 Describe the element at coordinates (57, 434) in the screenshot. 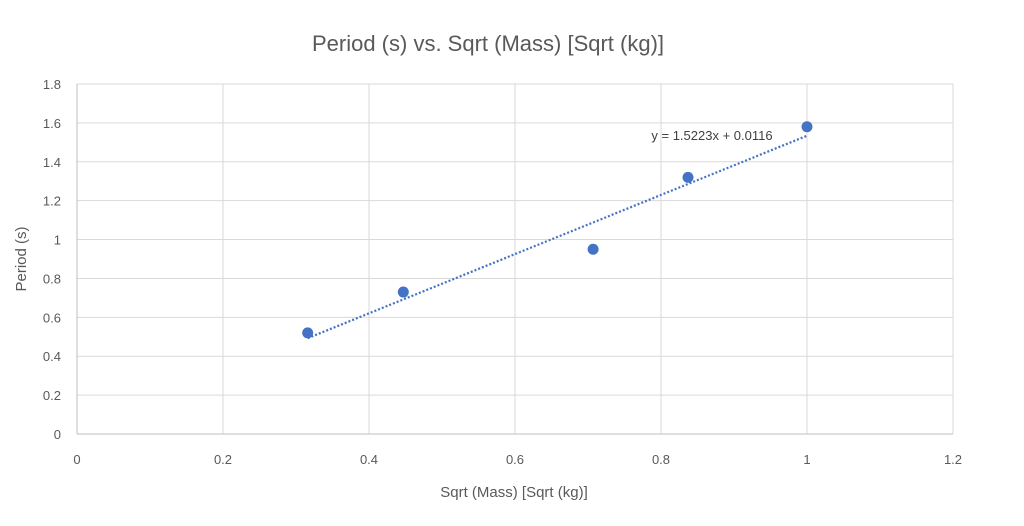

I see `y-tick-label: 0` at that location.